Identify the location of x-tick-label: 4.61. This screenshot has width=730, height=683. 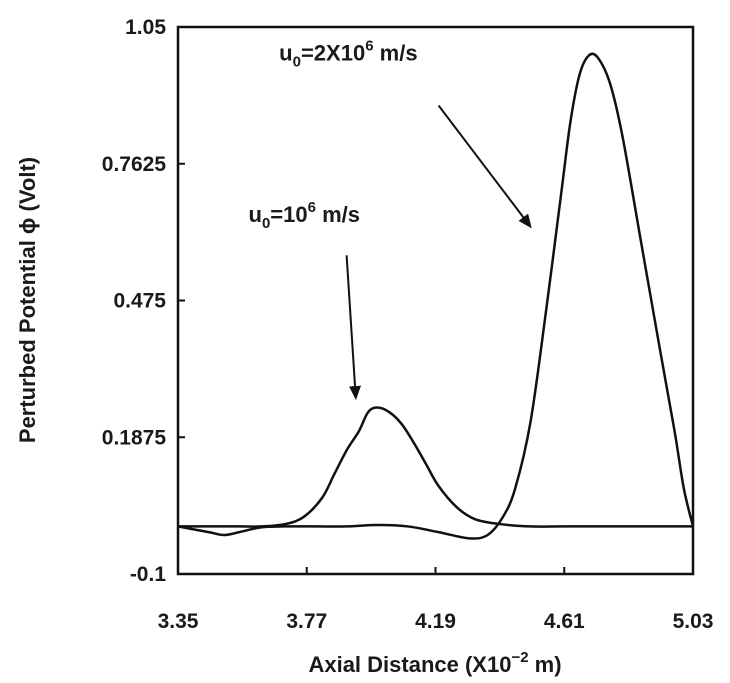
(564, 621).